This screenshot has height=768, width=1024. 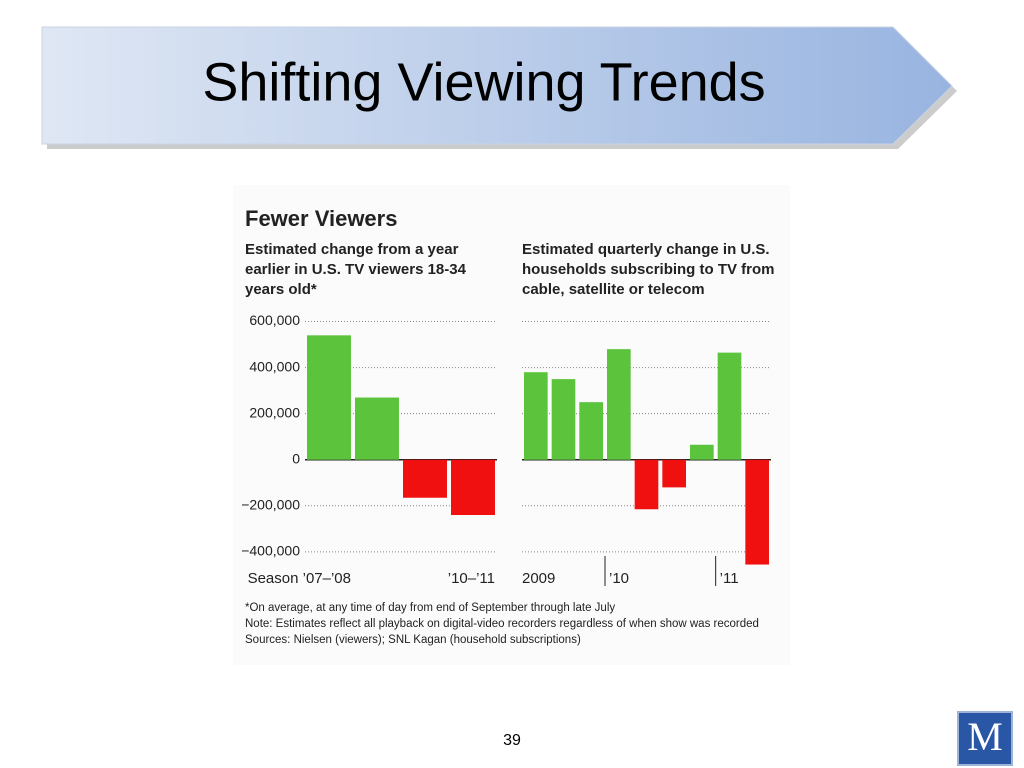 What do you see at coordinates (538, 578) in the screenshot?
I see `x-tick-label: 2009` at bounding box center [538, 578].